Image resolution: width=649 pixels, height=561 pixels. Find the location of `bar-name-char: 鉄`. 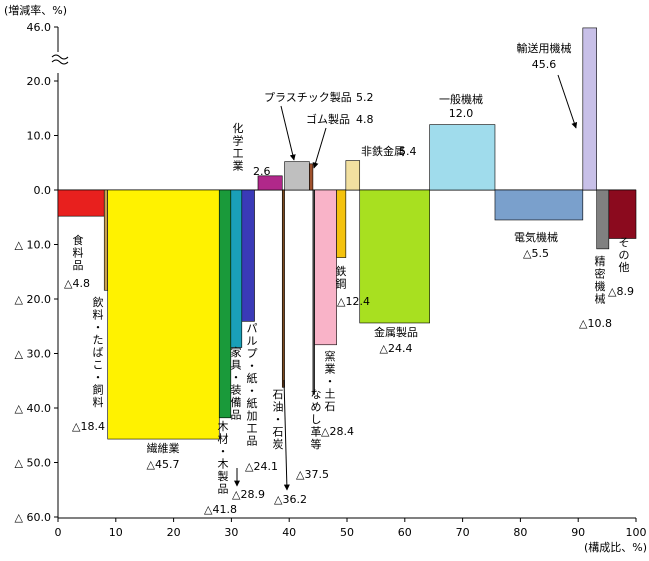

bar-name-char: 鉄 is located at coordinates (341, 271).